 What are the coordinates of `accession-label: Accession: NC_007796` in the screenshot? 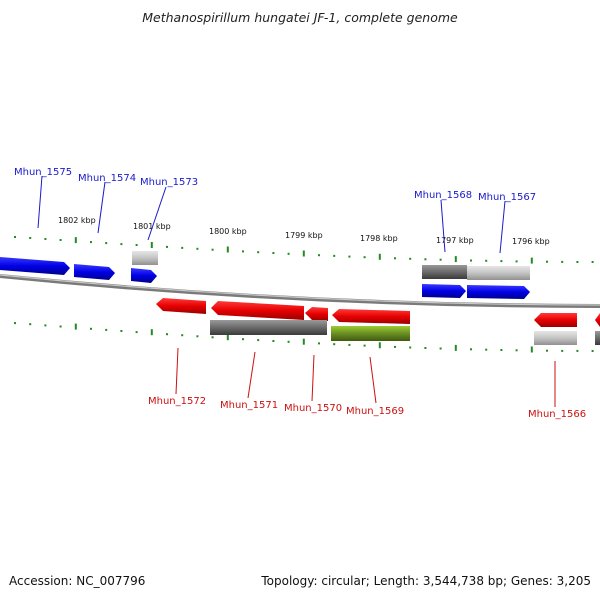 It's located at (77, 581).